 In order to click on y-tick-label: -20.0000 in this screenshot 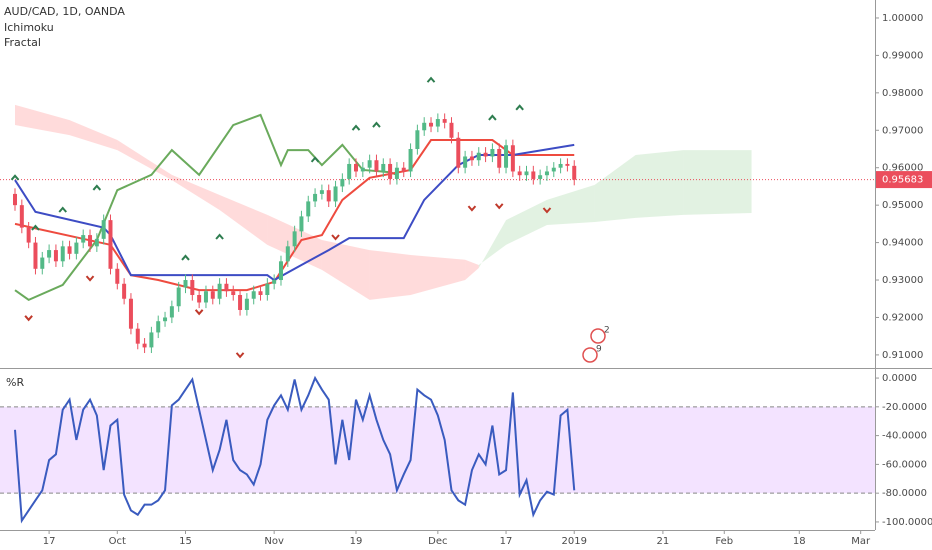, I will do `click(904, 407)`.